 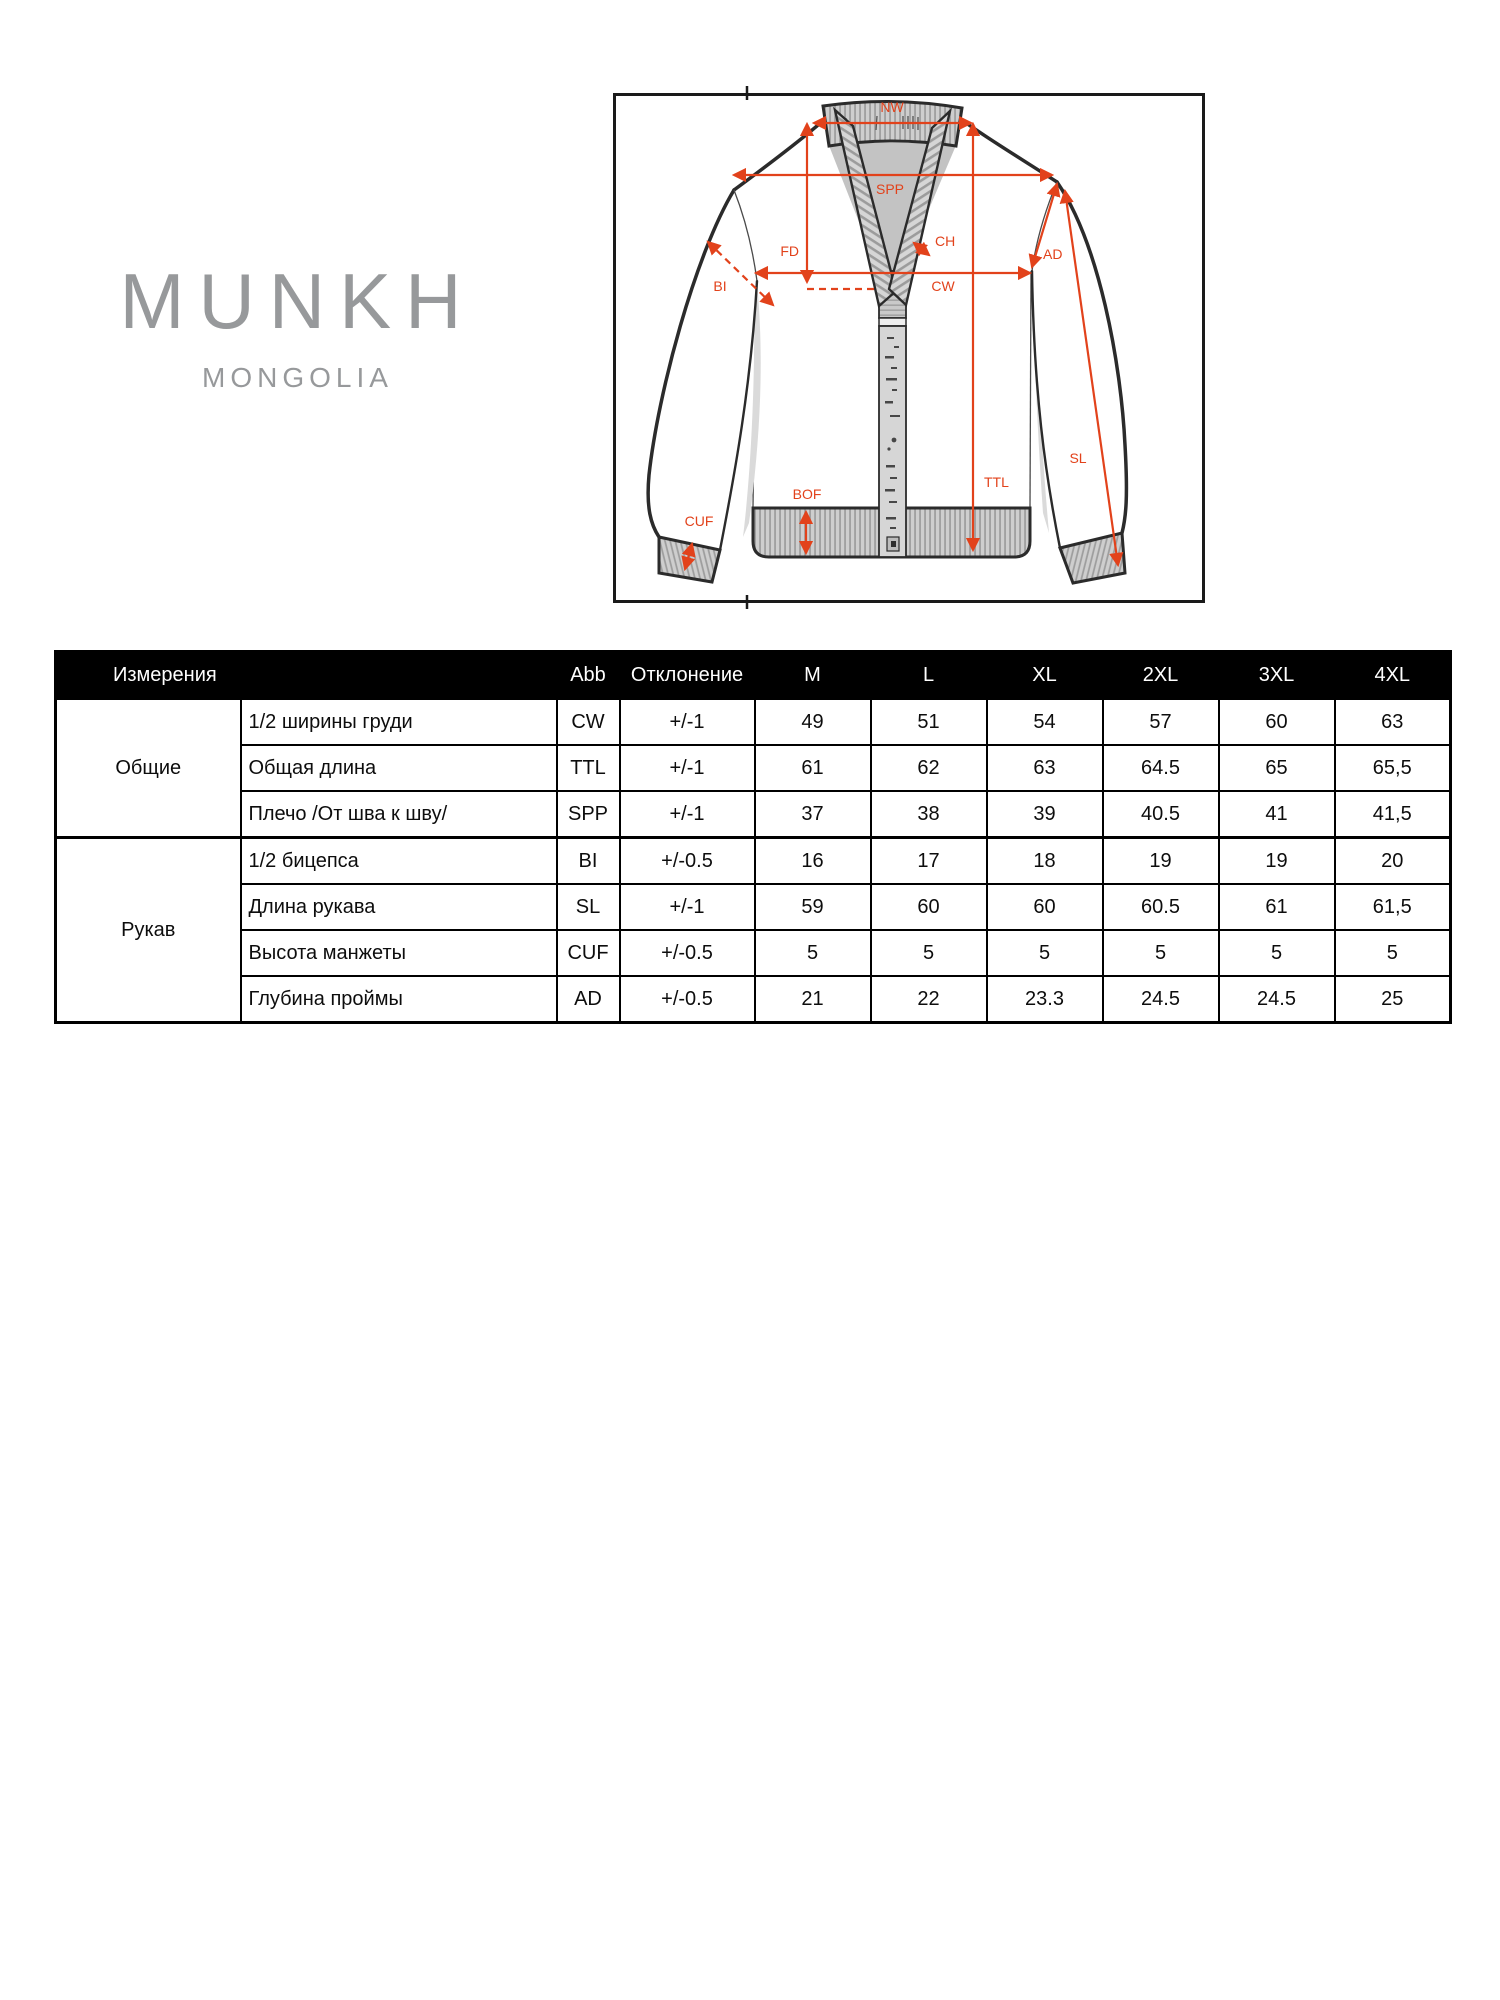 I want to click on cardigan-sketch: NW SPP FD CH BI CW AD TTL SL BOF CUF, so click(x=909, y=347).